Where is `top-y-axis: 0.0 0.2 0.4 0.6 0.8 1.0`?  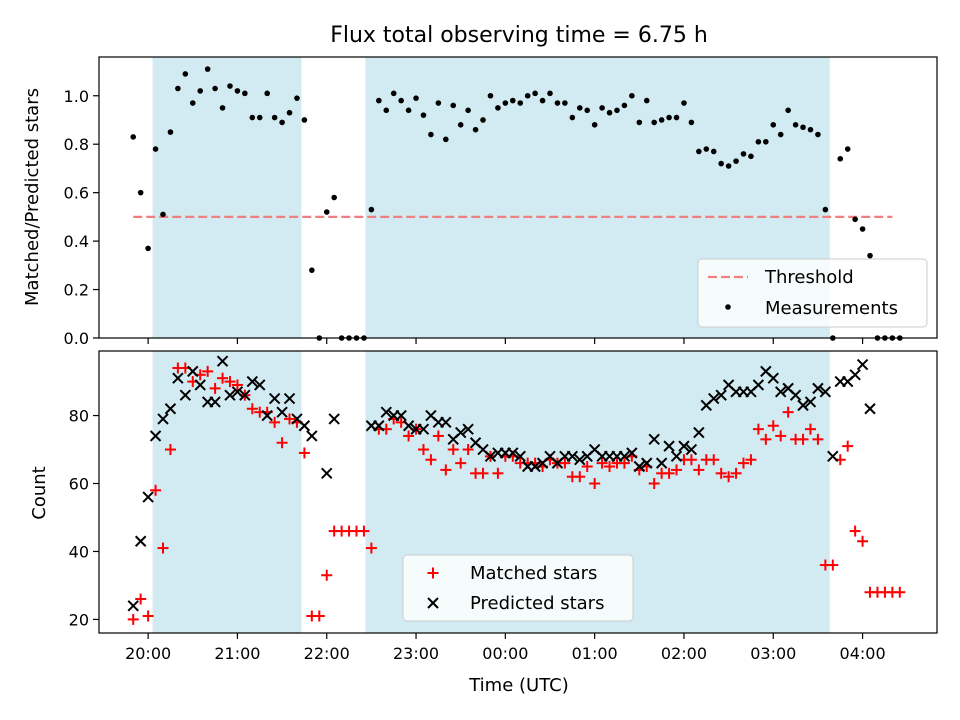
top-y-axis: 0.0 0.2 0.4 0.6 0.8 1.0 is located at coordinates (81, 217).